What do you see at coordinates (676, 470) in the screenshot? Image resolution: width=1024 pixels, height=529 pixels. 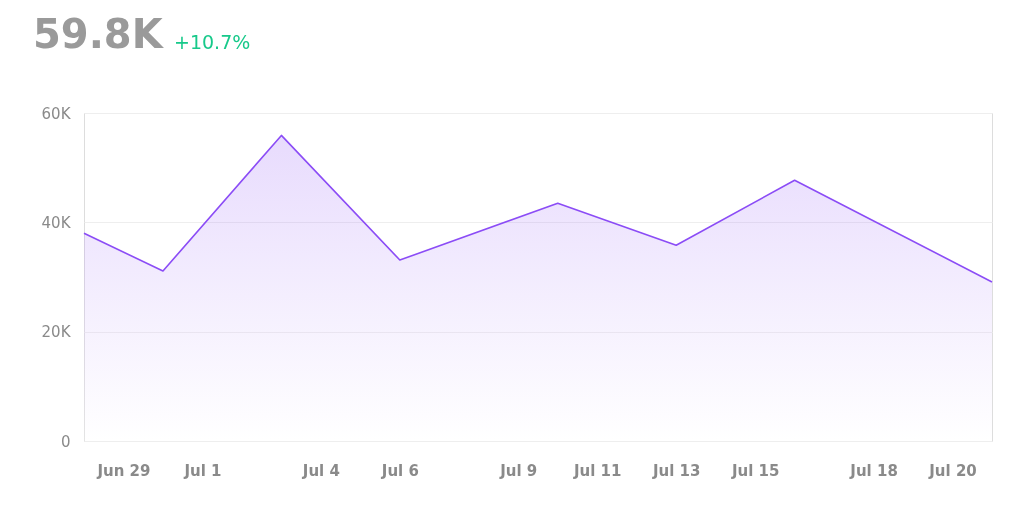 I see `x-tick-label: Jul 13` at bounding box center [676, 470].